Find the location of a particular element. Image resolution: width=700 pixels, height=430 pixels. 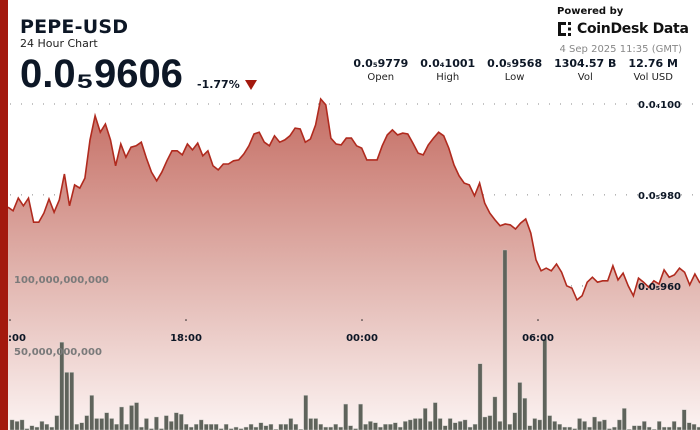

powered-by: Powered by is located at coordinates (590, 11).